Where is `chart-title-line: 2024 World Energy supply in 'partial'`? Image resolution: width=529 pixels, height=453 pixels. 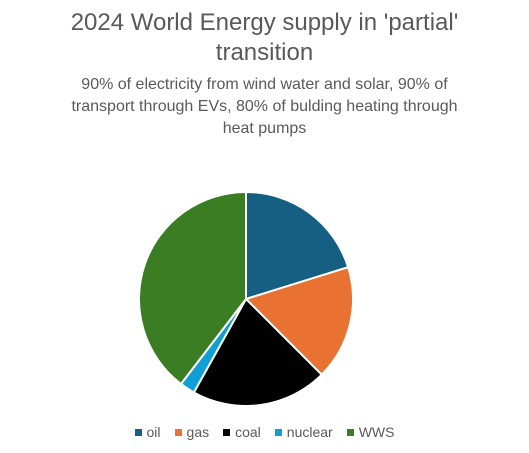
chart-title-line: 2024 World Energy supply in 'partial' is located at coordinates (264, 22).